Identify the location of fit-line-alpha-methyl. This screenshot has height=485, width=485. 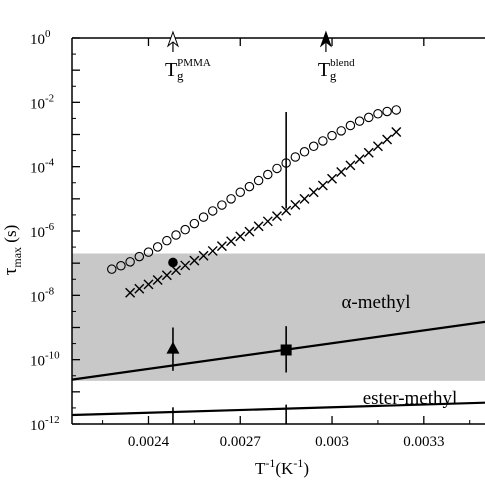
(278, 350).